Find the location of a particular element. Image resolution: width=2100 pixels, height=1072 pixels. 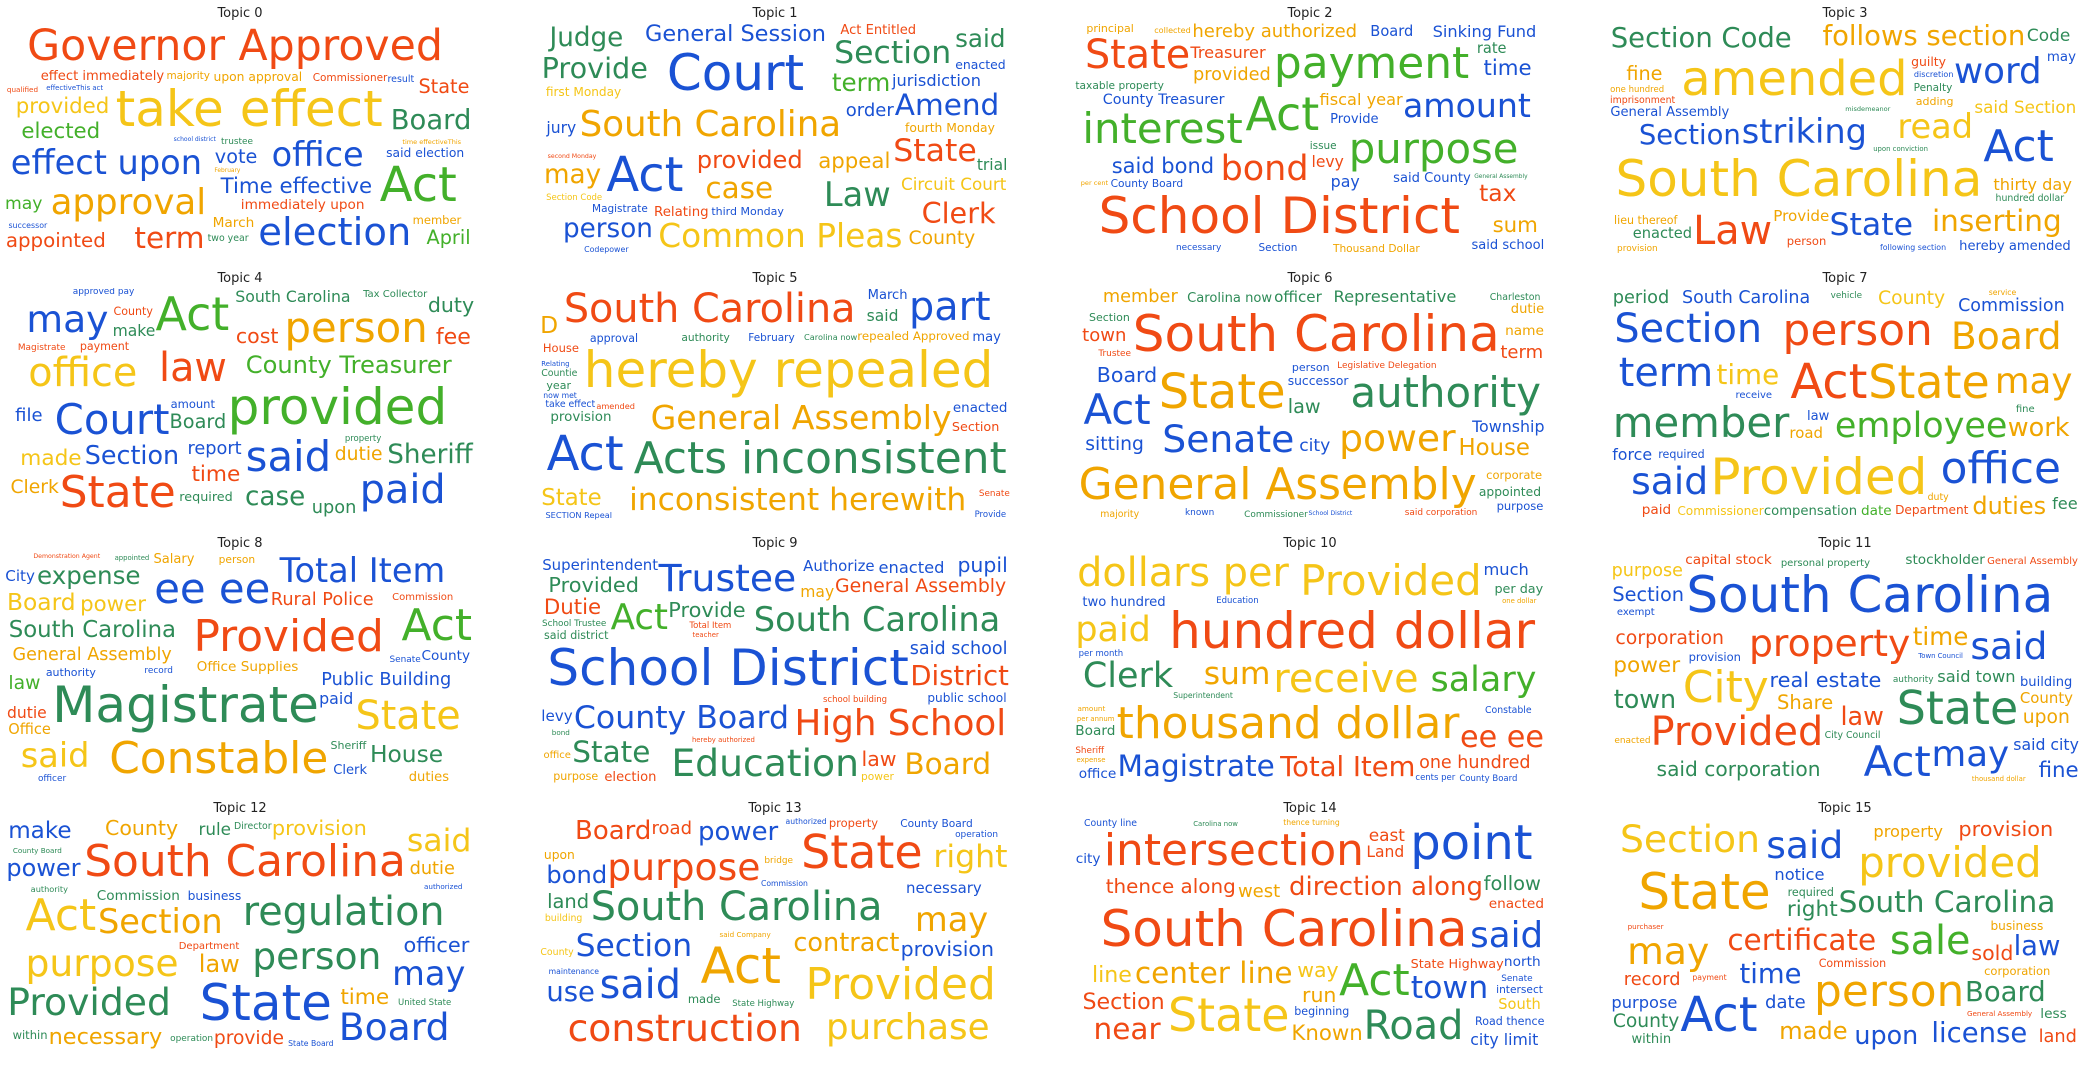

panel-title: Topic 4 is located at coordinates (240, 278).